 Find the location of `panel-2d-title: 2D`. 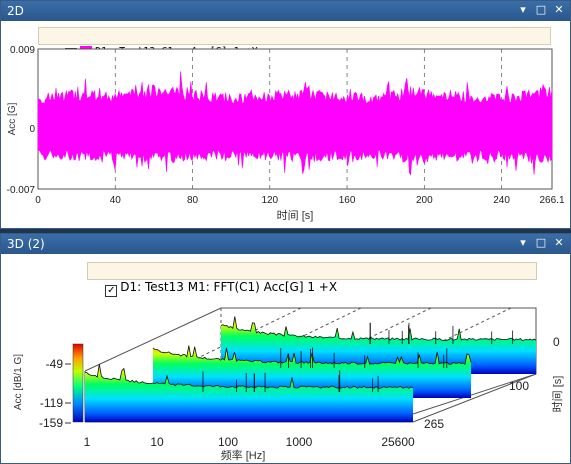

panel-2d-title: 2D is located at coordinates (15, 11).